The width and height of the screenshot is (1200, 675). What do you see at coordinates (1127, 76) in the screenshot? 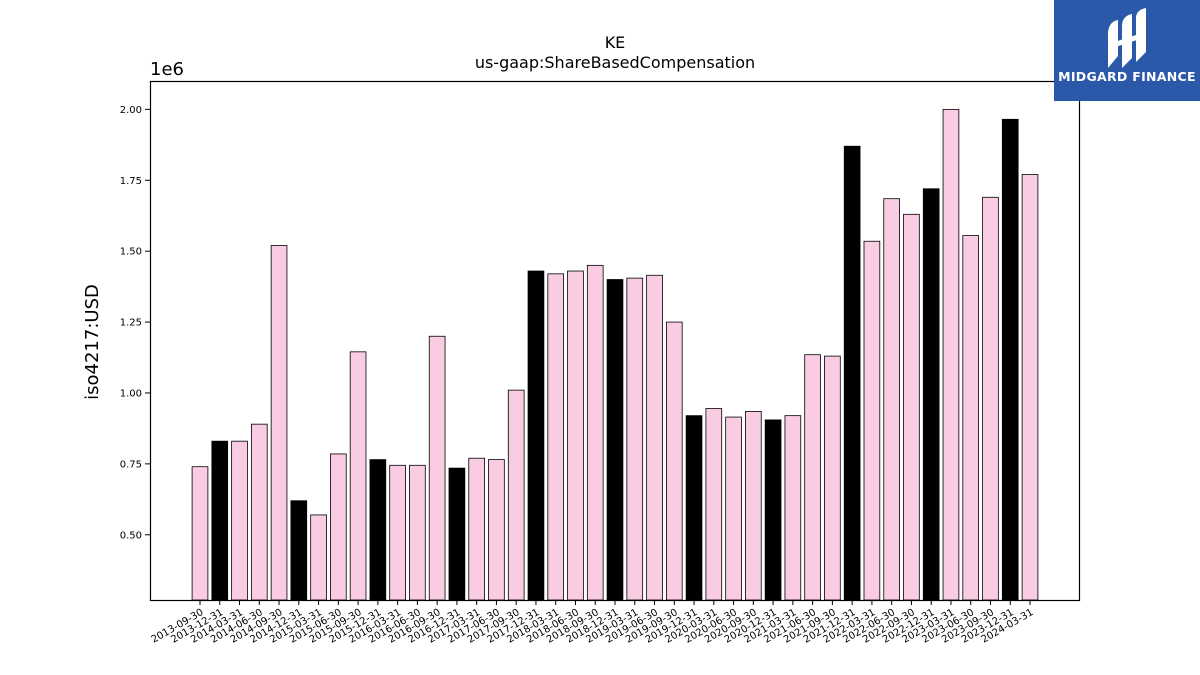
I see `logo-text: MIDGARD FINANCE` at bounding box center [1127, 76].